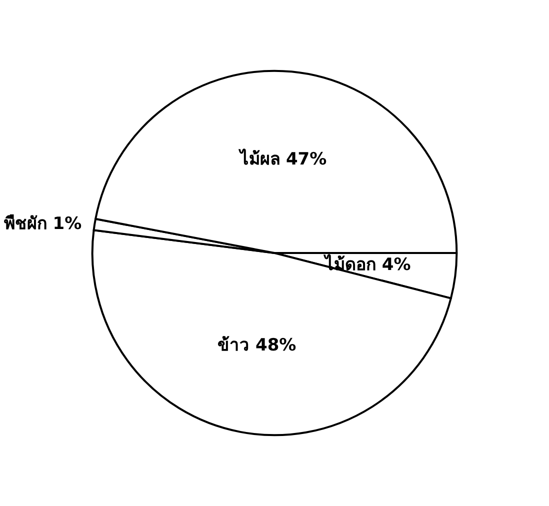 Image resolution: width=549 pixels, height=506 pixels. I want to click on slice-label: ไม้ดอก 4%, so click(366, 264).